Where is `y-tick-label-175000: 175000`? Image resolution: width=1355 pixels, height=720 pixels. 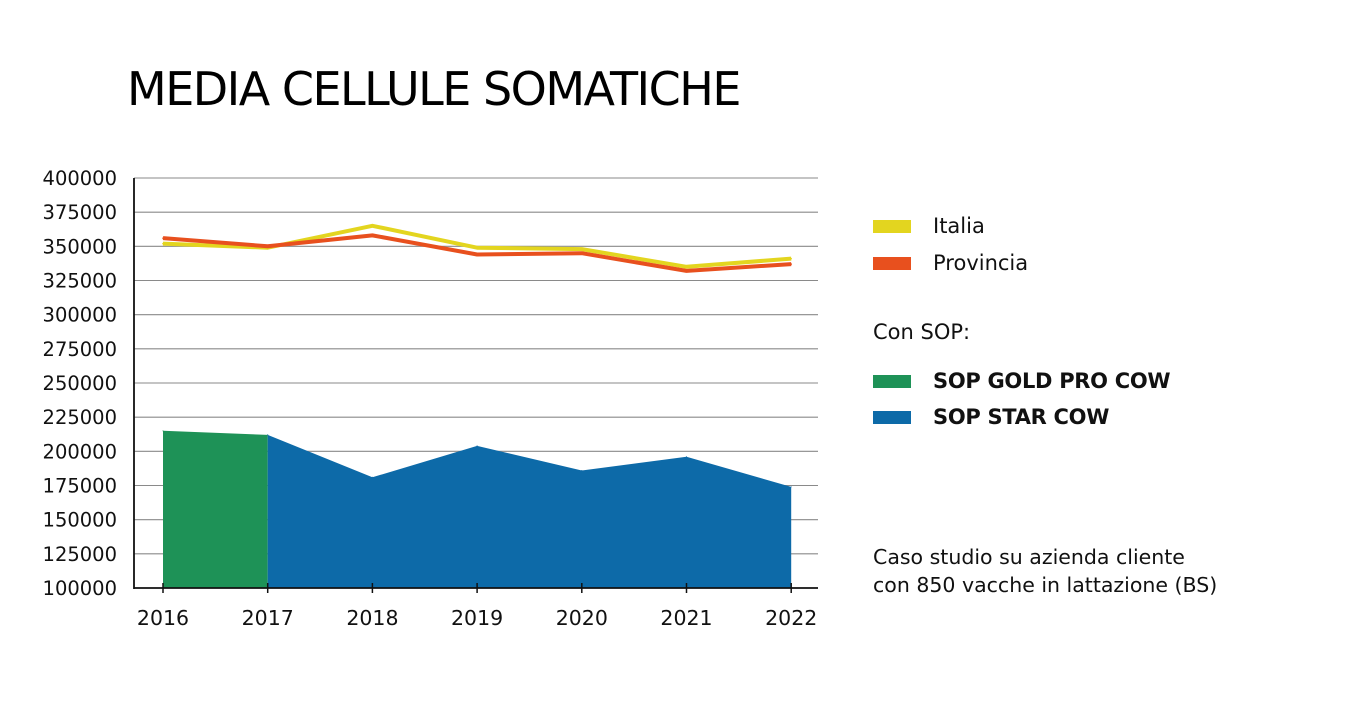
y-tick-label-175000: 175000 is located at coordinates (80, 486).